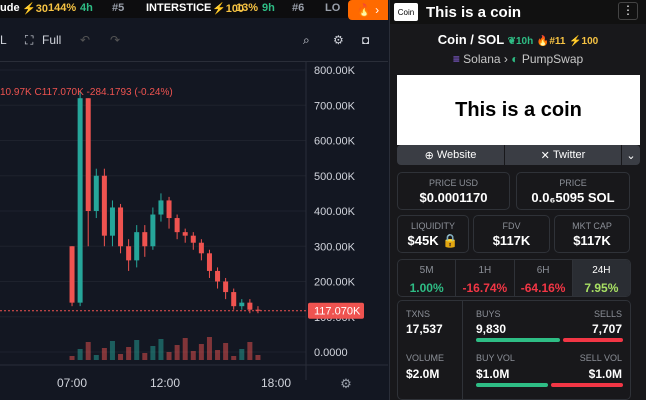 This screenshot has height=400, width=646. Describe the element at coordinates (569, 155) in the screenshot. I see `twitter-label: Twitter` at that location.